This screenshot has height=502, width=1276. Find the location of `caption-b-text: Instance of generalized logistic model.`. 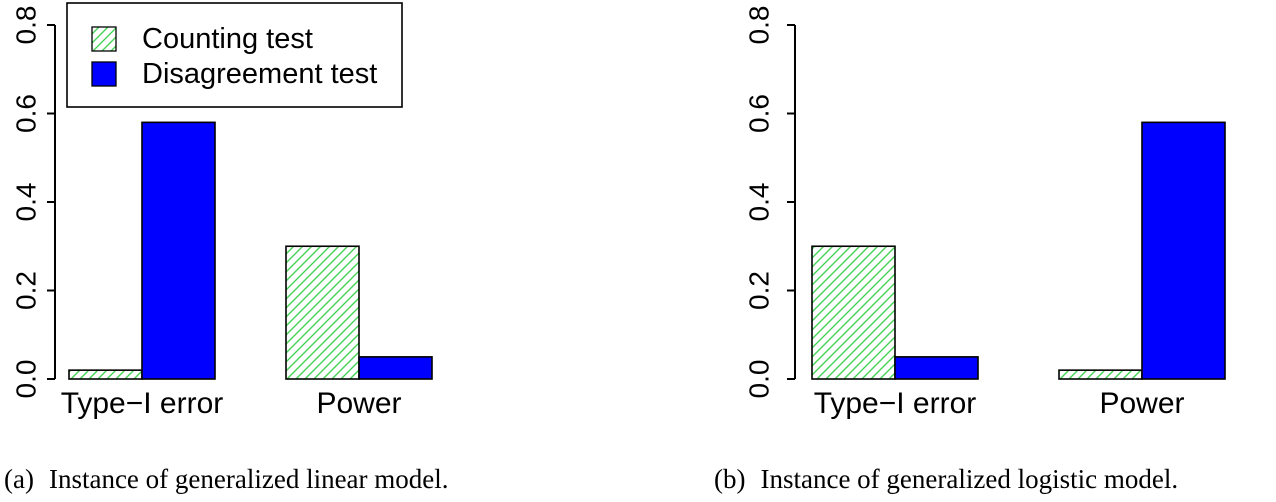

caption-b-text: Instance of generalized logistic model. is located at coordinates (969, 479).